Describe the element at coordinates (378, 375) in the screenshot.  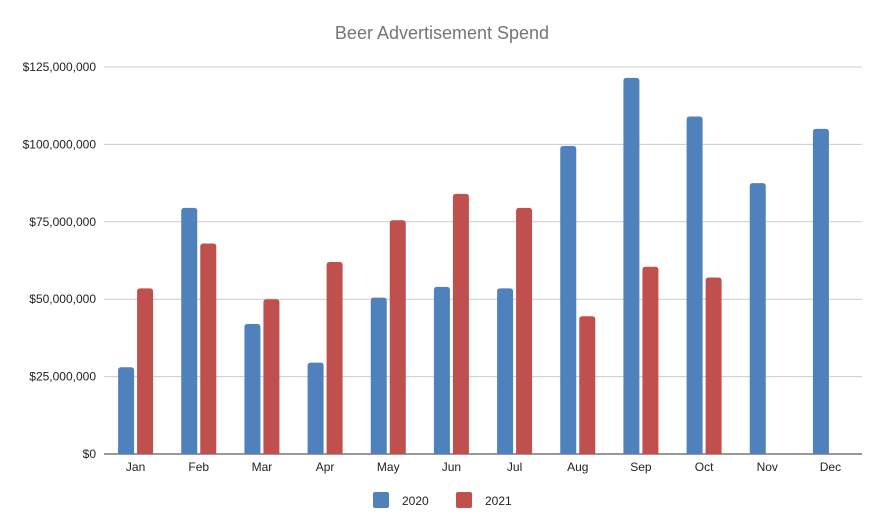
I see `bar-2020-may` at that location.